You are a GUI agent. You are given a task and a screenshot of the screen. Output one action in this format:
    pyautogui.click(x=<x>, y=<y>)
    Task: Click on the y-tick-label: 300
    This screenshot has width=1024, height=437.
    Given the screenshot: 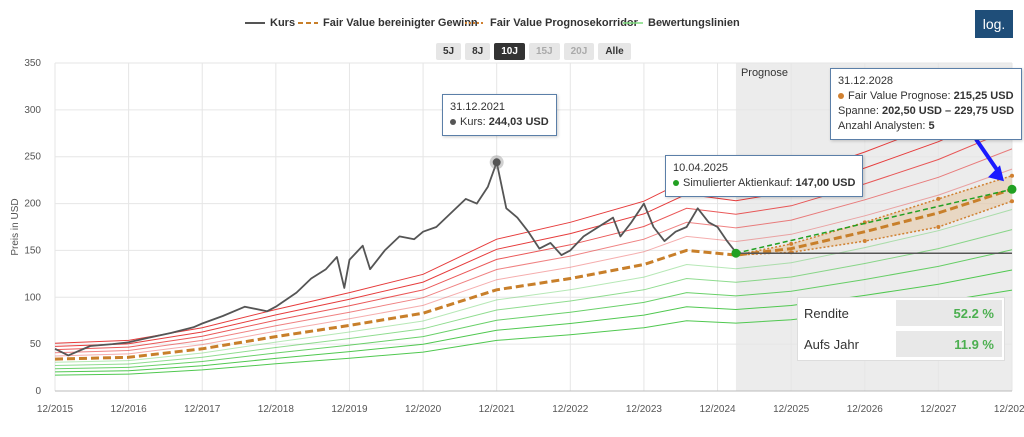 What is the action you would take?
    pyautogui.click(x=32, y=110)
    